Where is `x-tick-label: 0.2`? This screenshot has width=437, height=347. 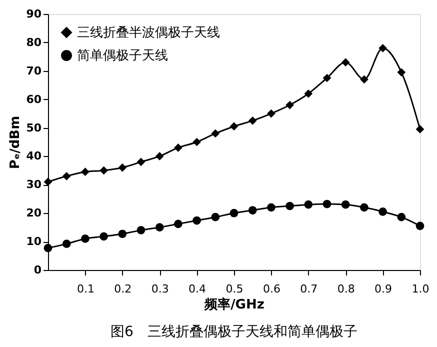 x-tick-label: 0.2 is located at coordinates (123, 289).